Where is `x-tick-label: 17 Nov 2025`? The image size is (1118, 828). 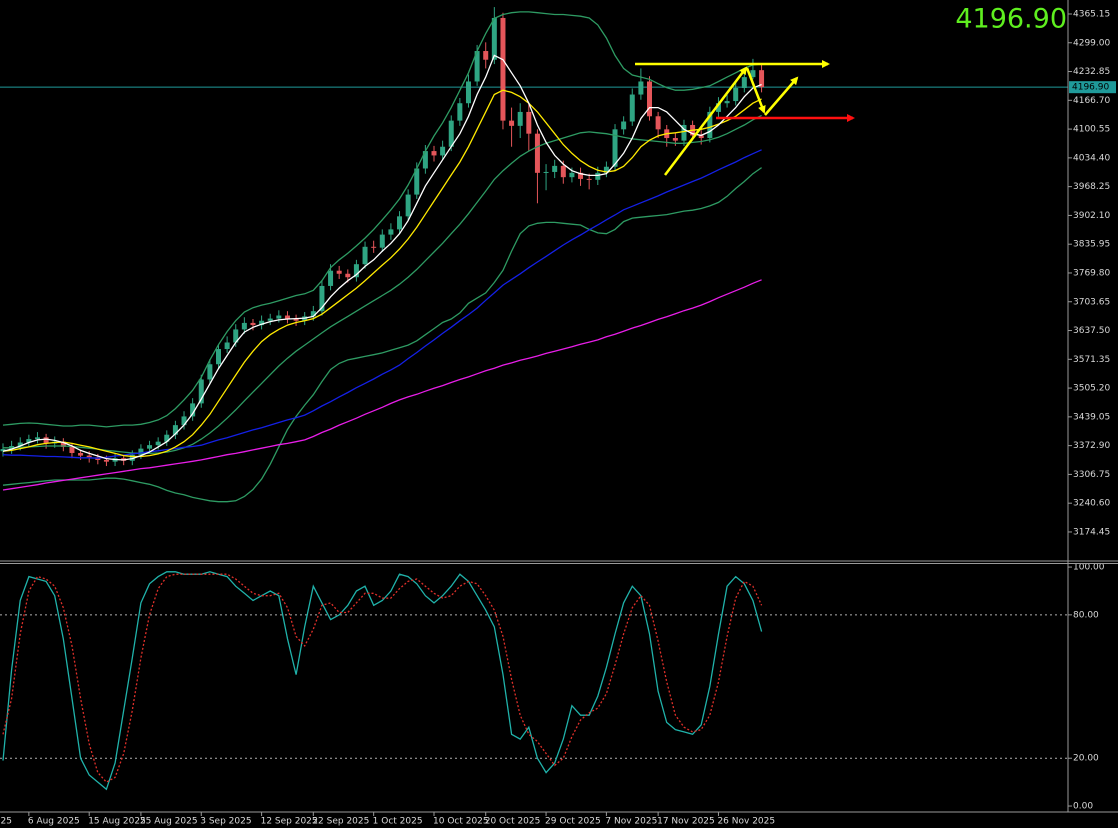
x-tick-label: 17 Nov 2025 is located at coordinates (686, 822).